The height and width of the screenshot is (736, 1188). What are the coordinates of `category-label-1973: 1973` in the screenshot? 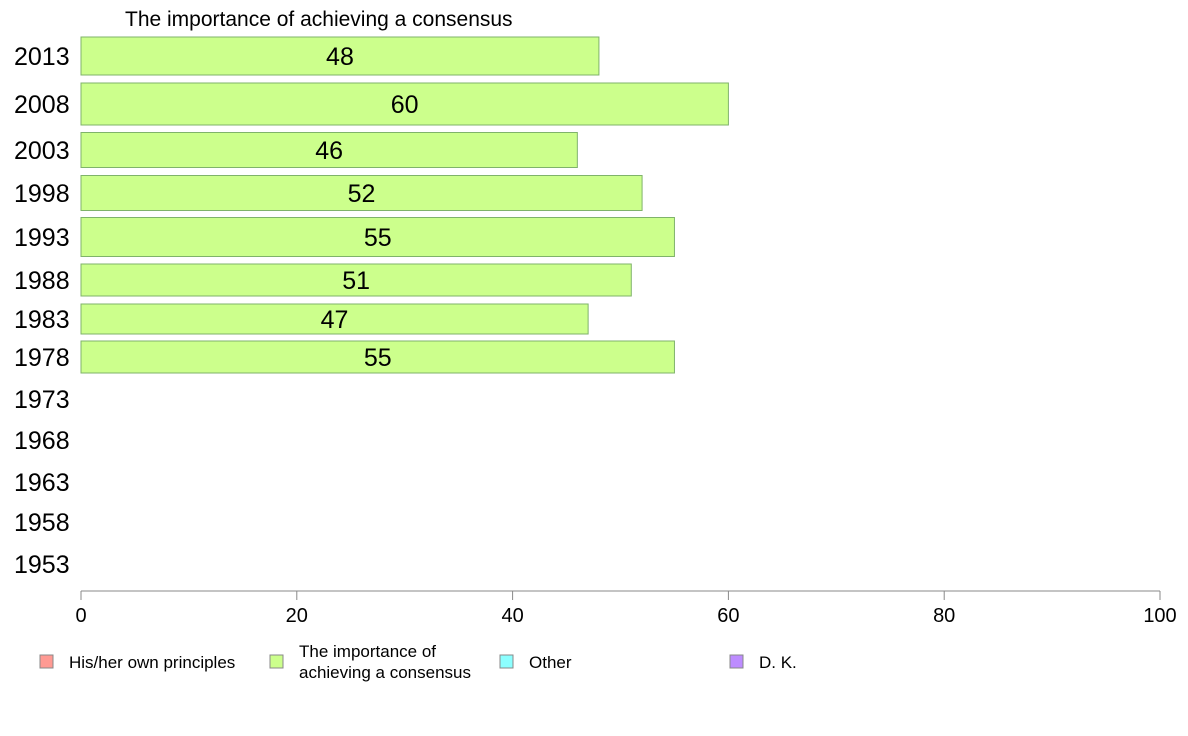 It's located at (42, 400).